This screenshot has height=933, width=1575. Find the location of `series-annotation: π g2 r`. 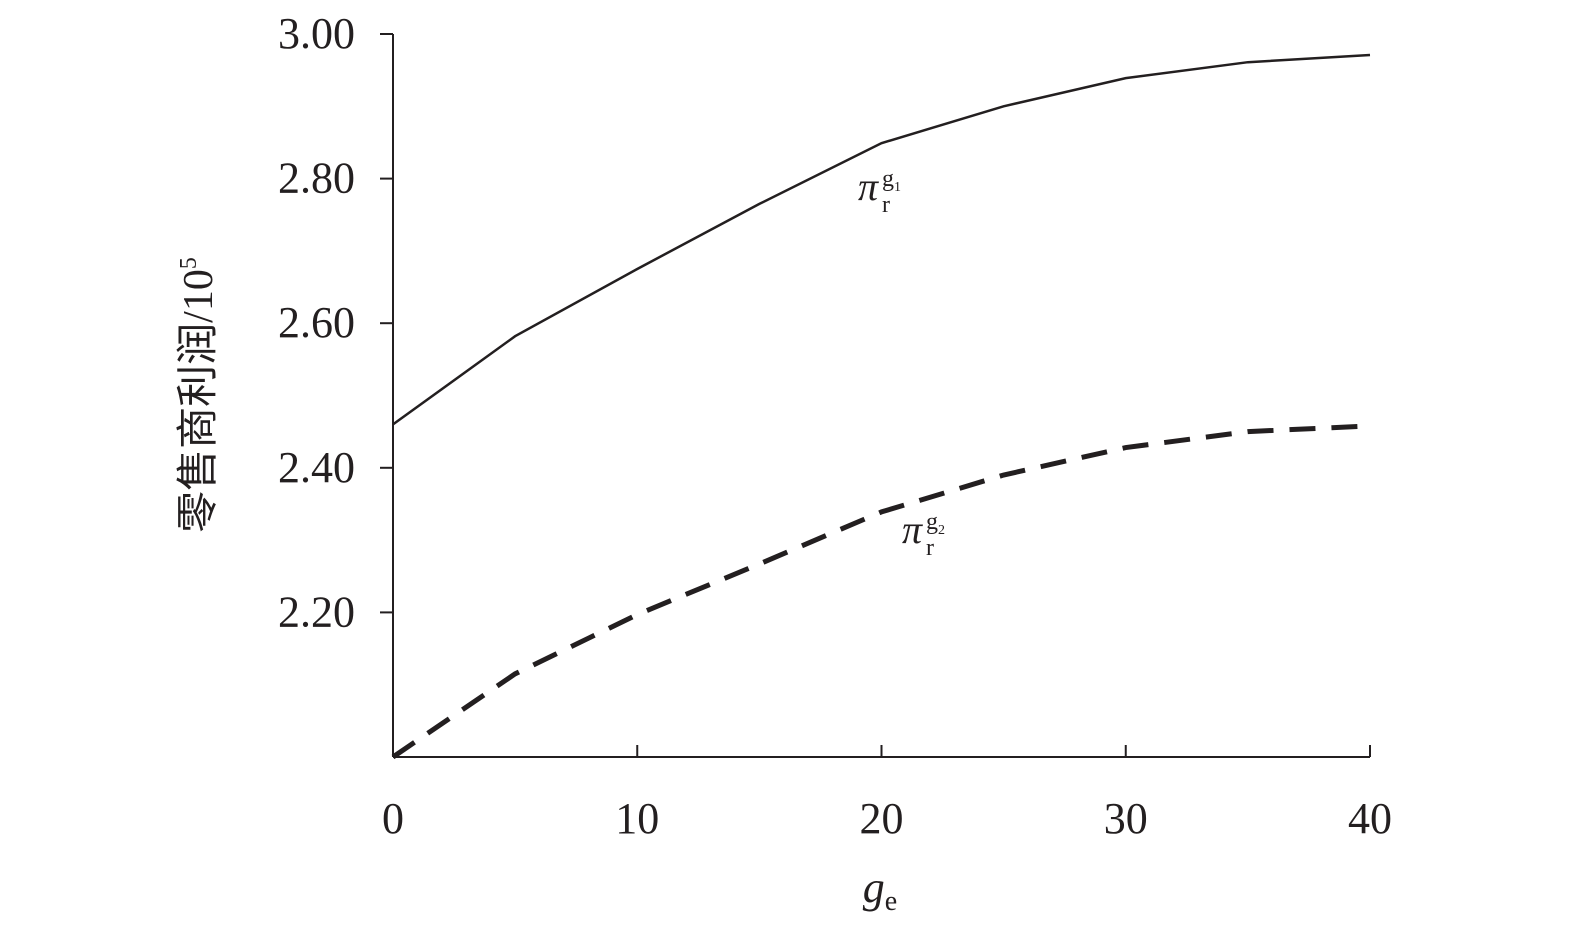

series-annotation: π g2 r is located at coordinates (923, 534).